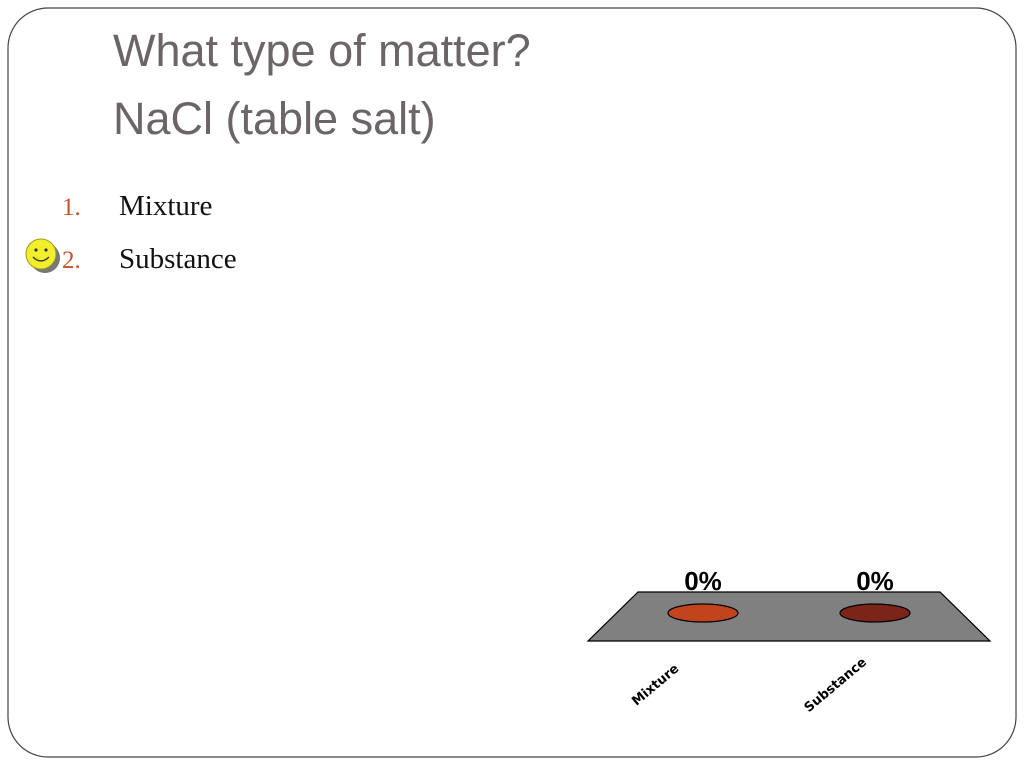  I want to click on list-number: 1., so click(71, 207).